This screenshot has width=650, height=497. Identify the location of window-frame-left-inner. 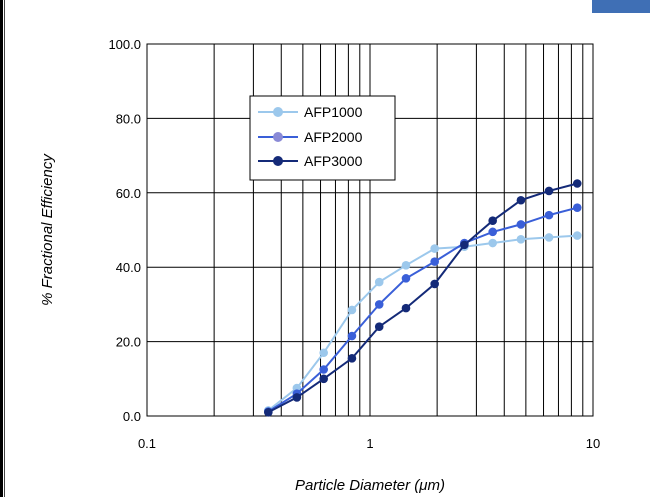
(4, 248).